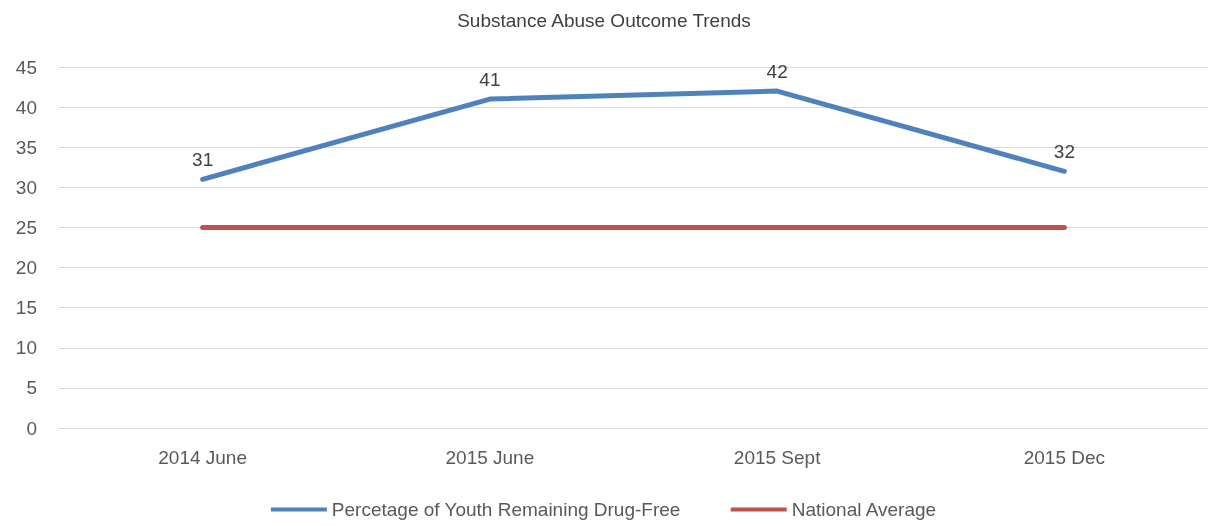 The width and height of the screenshot is (1208, 526). I want to click on y-tick-label: 5, so click(31, 388).